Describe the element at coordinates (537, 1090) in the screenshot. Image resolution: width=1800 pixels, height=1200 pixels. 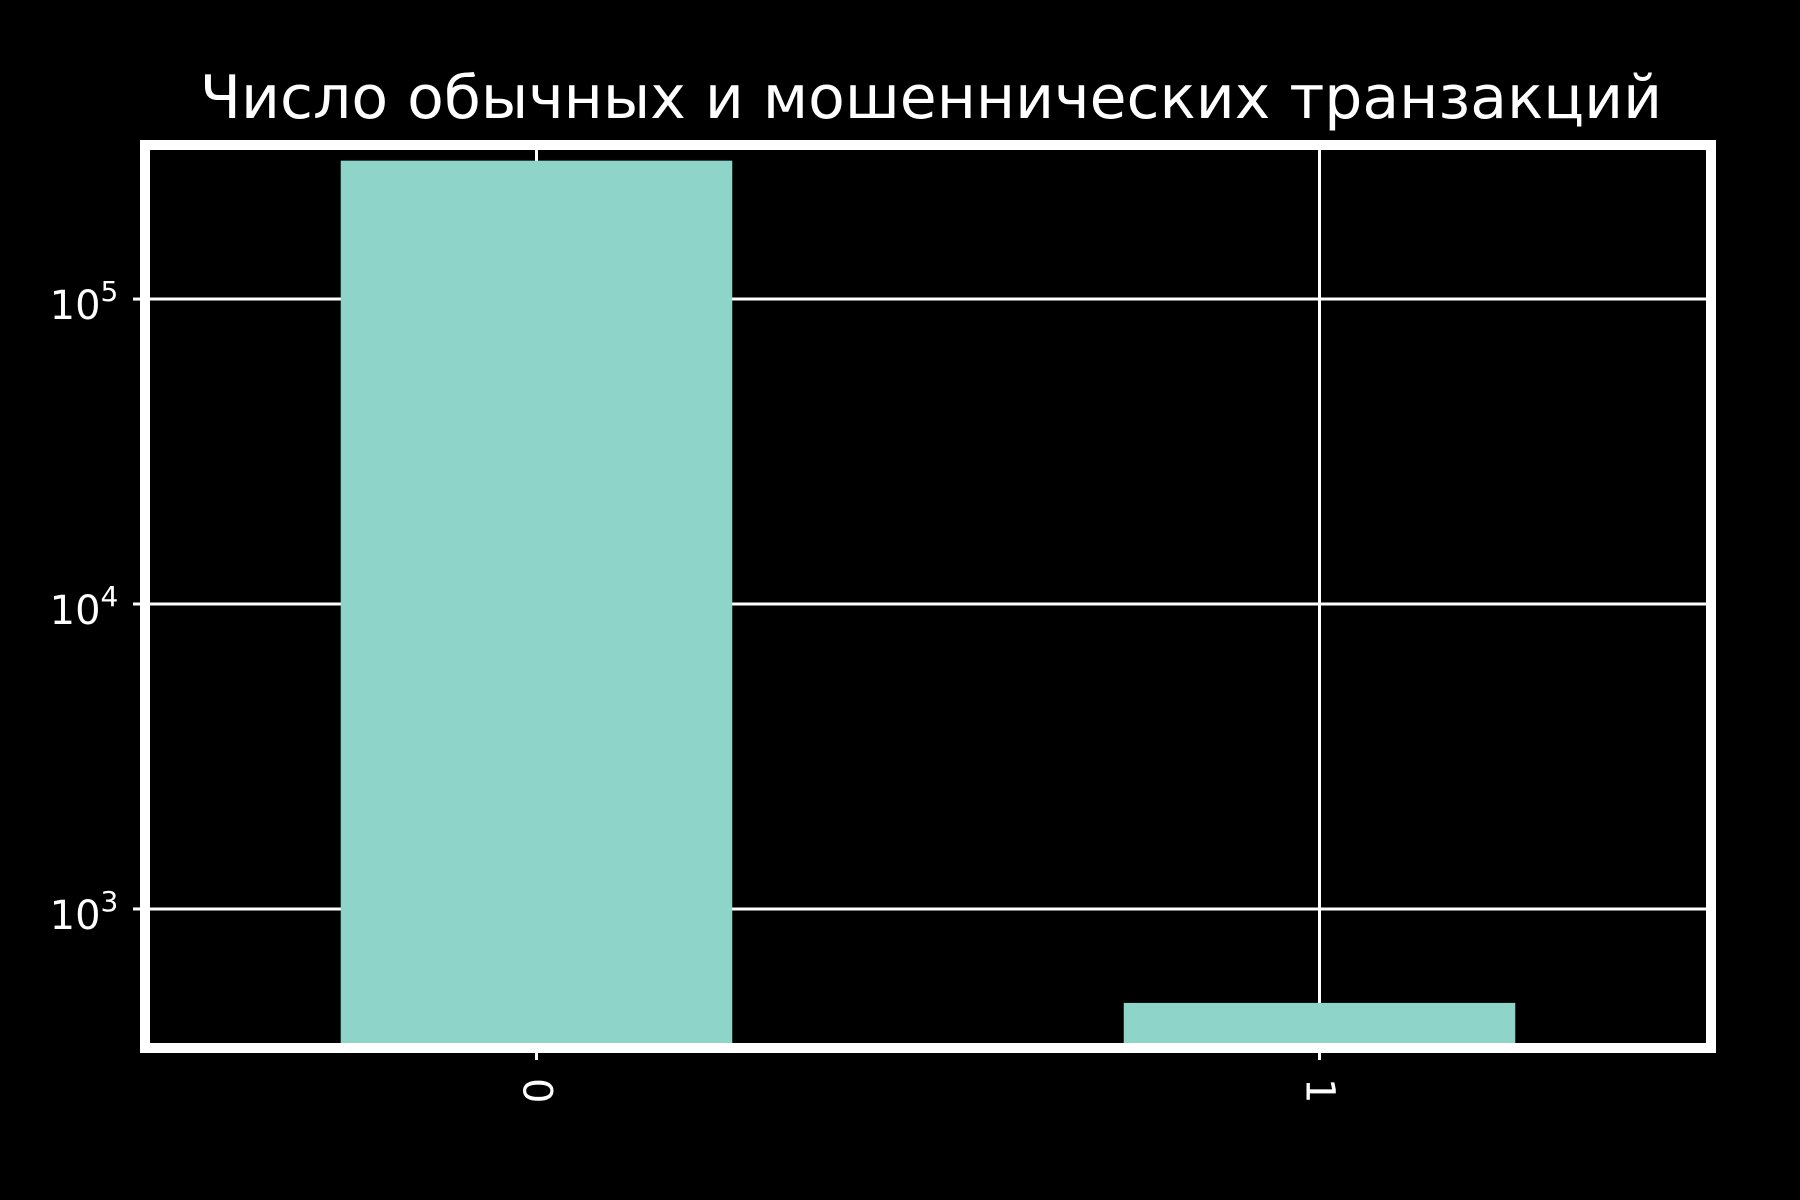
I see `x-tick-label: 0` at that location.